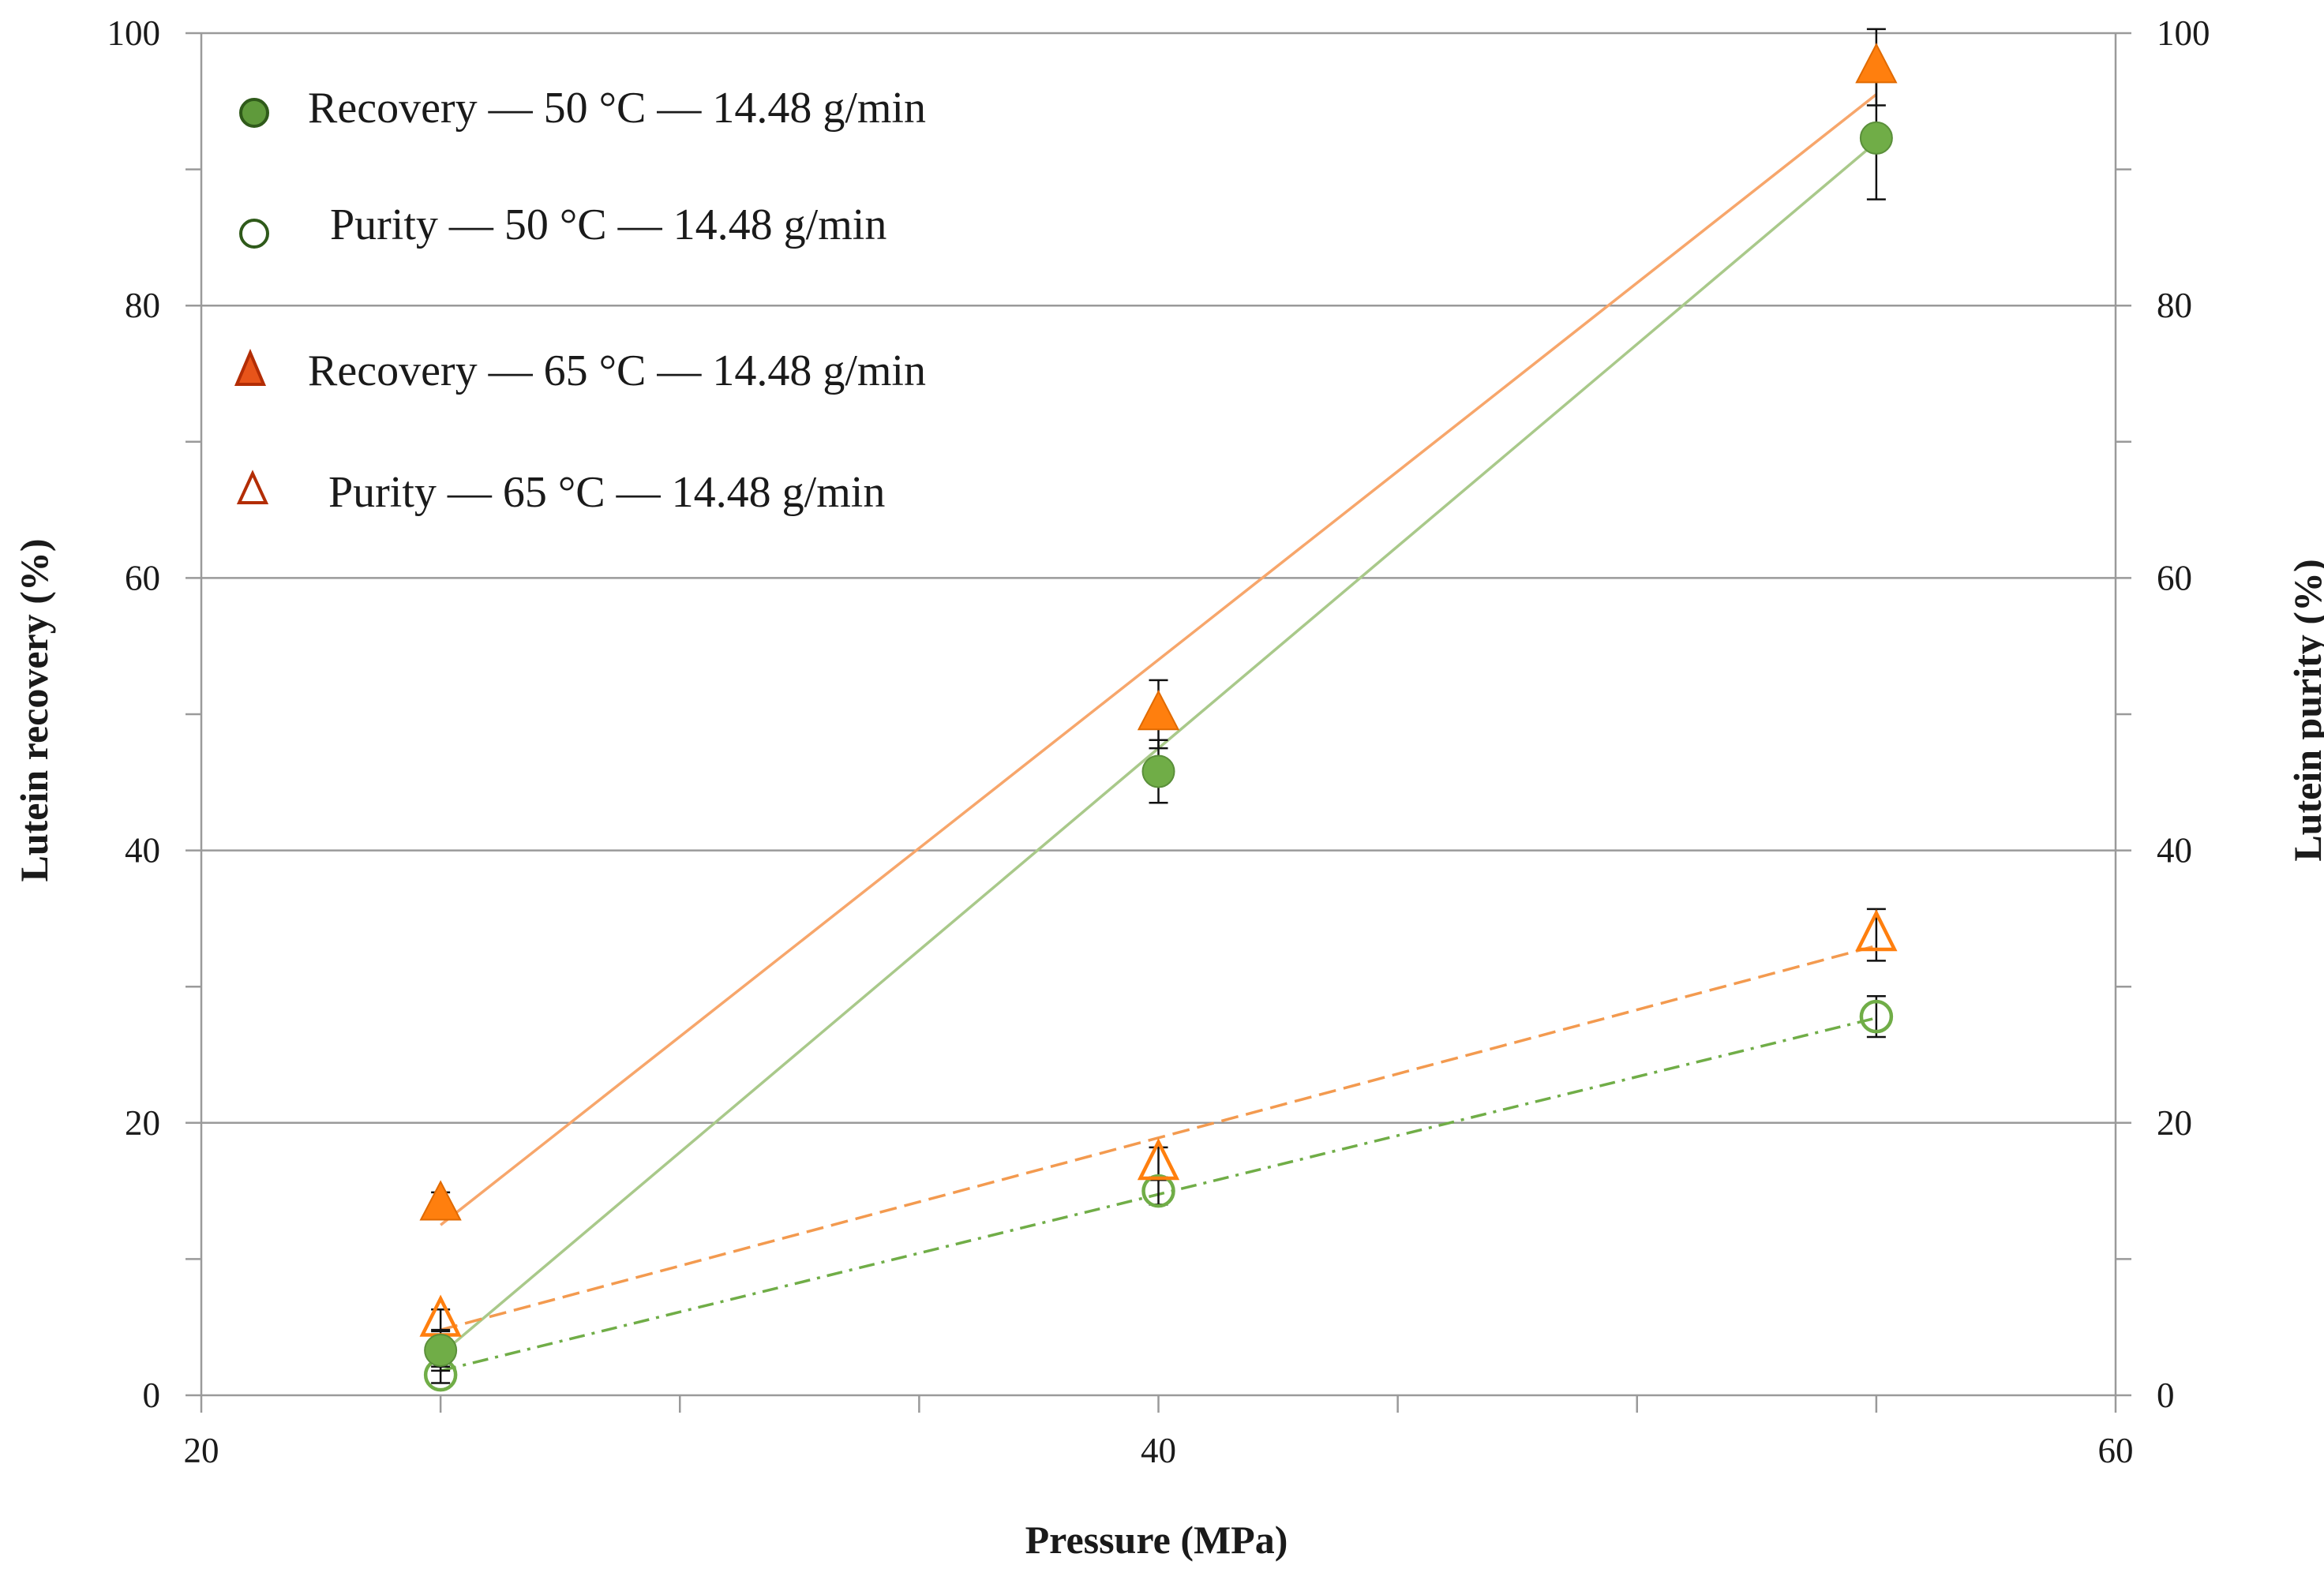 This screenshot has width=2324, height=1576. What do you see at coordinates (1156, 1540) in the screenshot?
I see `x-axis-title: Pressure (MPa)` at bounding box center [1156, 1540].